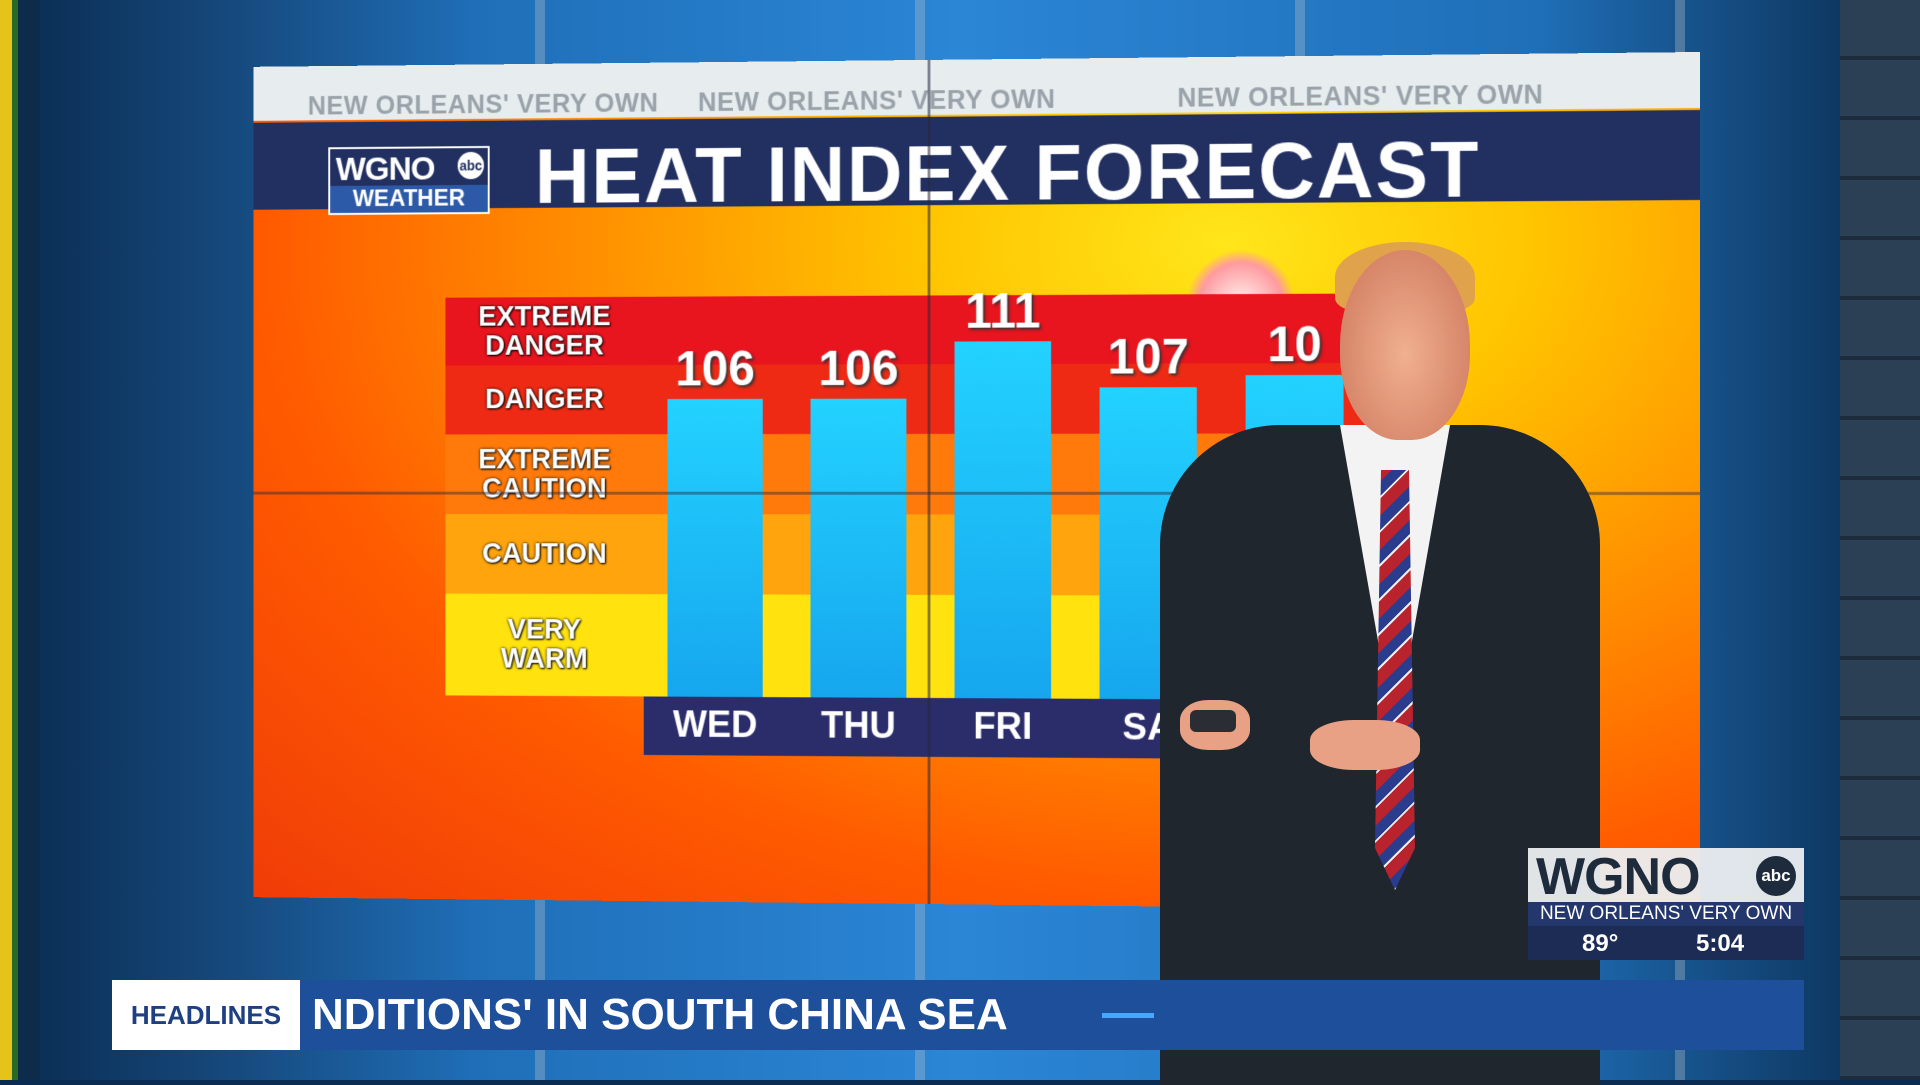  Describe the element at coordinates (1213, 721) in the screenshot. I see `clicker-remote` at that location.